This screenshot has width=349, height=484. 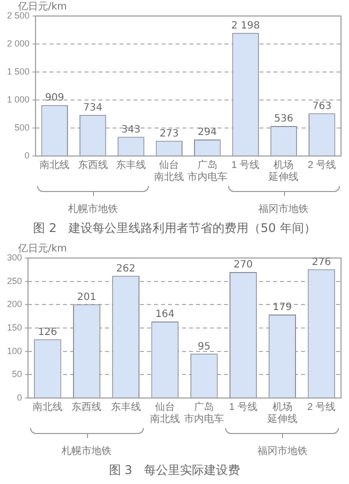 What do you see at coordinates (207, 132) in the screenshot?
I see `data-label: 294` at bounding box center [207, 132].